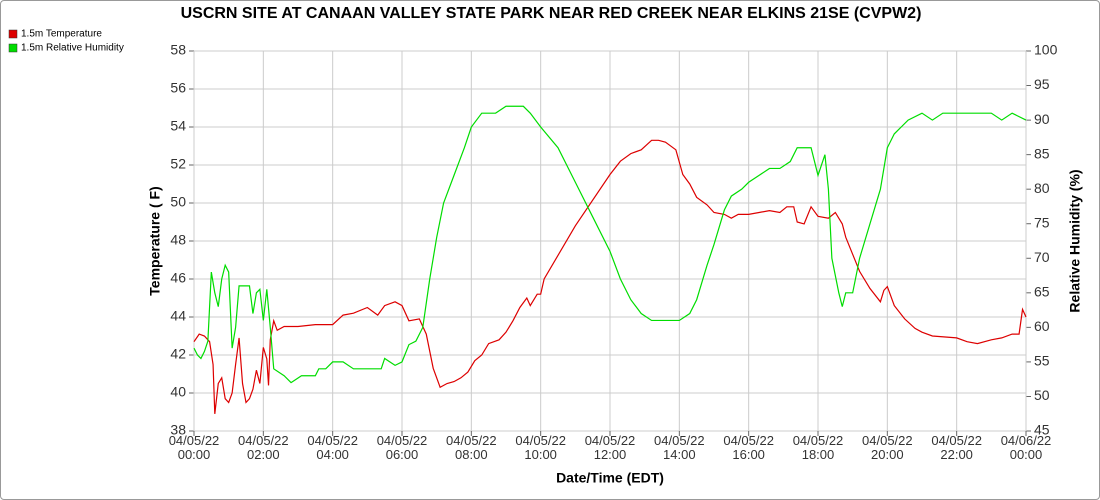 The width and height of the screenshot is (1100, 500). Describe the element at coordinates (1042, 326) in the screenshot. I see `y2-tick-label: 60` at that location.